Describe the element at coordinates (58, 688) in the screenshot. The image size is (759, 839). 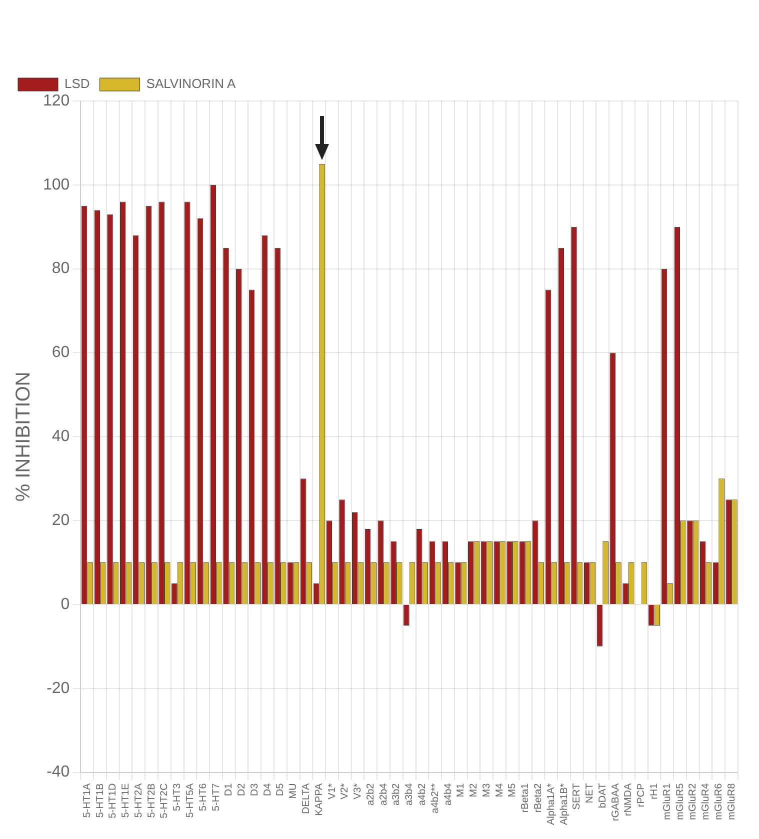
I see `y-tick-label: -20` at that location.